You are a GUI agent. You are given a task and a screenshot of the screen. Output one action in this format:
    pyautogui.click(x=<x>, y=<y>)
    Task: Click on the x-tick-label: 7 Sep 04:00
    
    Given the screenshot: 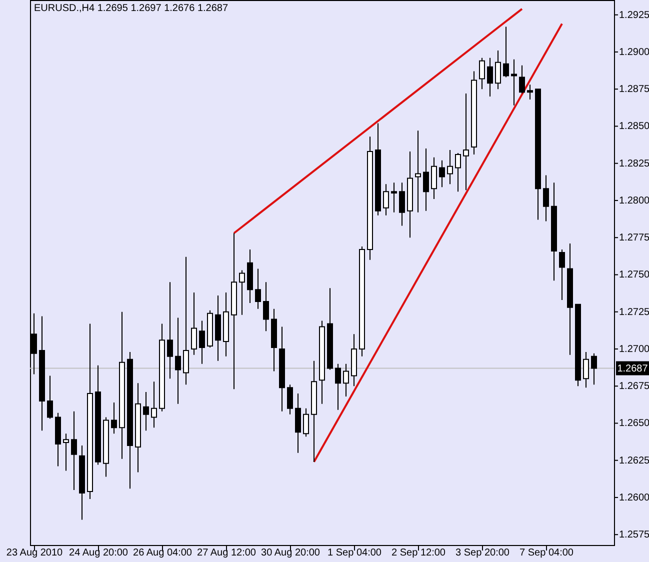 What is the action you would take?
    pyautogui.click(x=547, y=553)
    